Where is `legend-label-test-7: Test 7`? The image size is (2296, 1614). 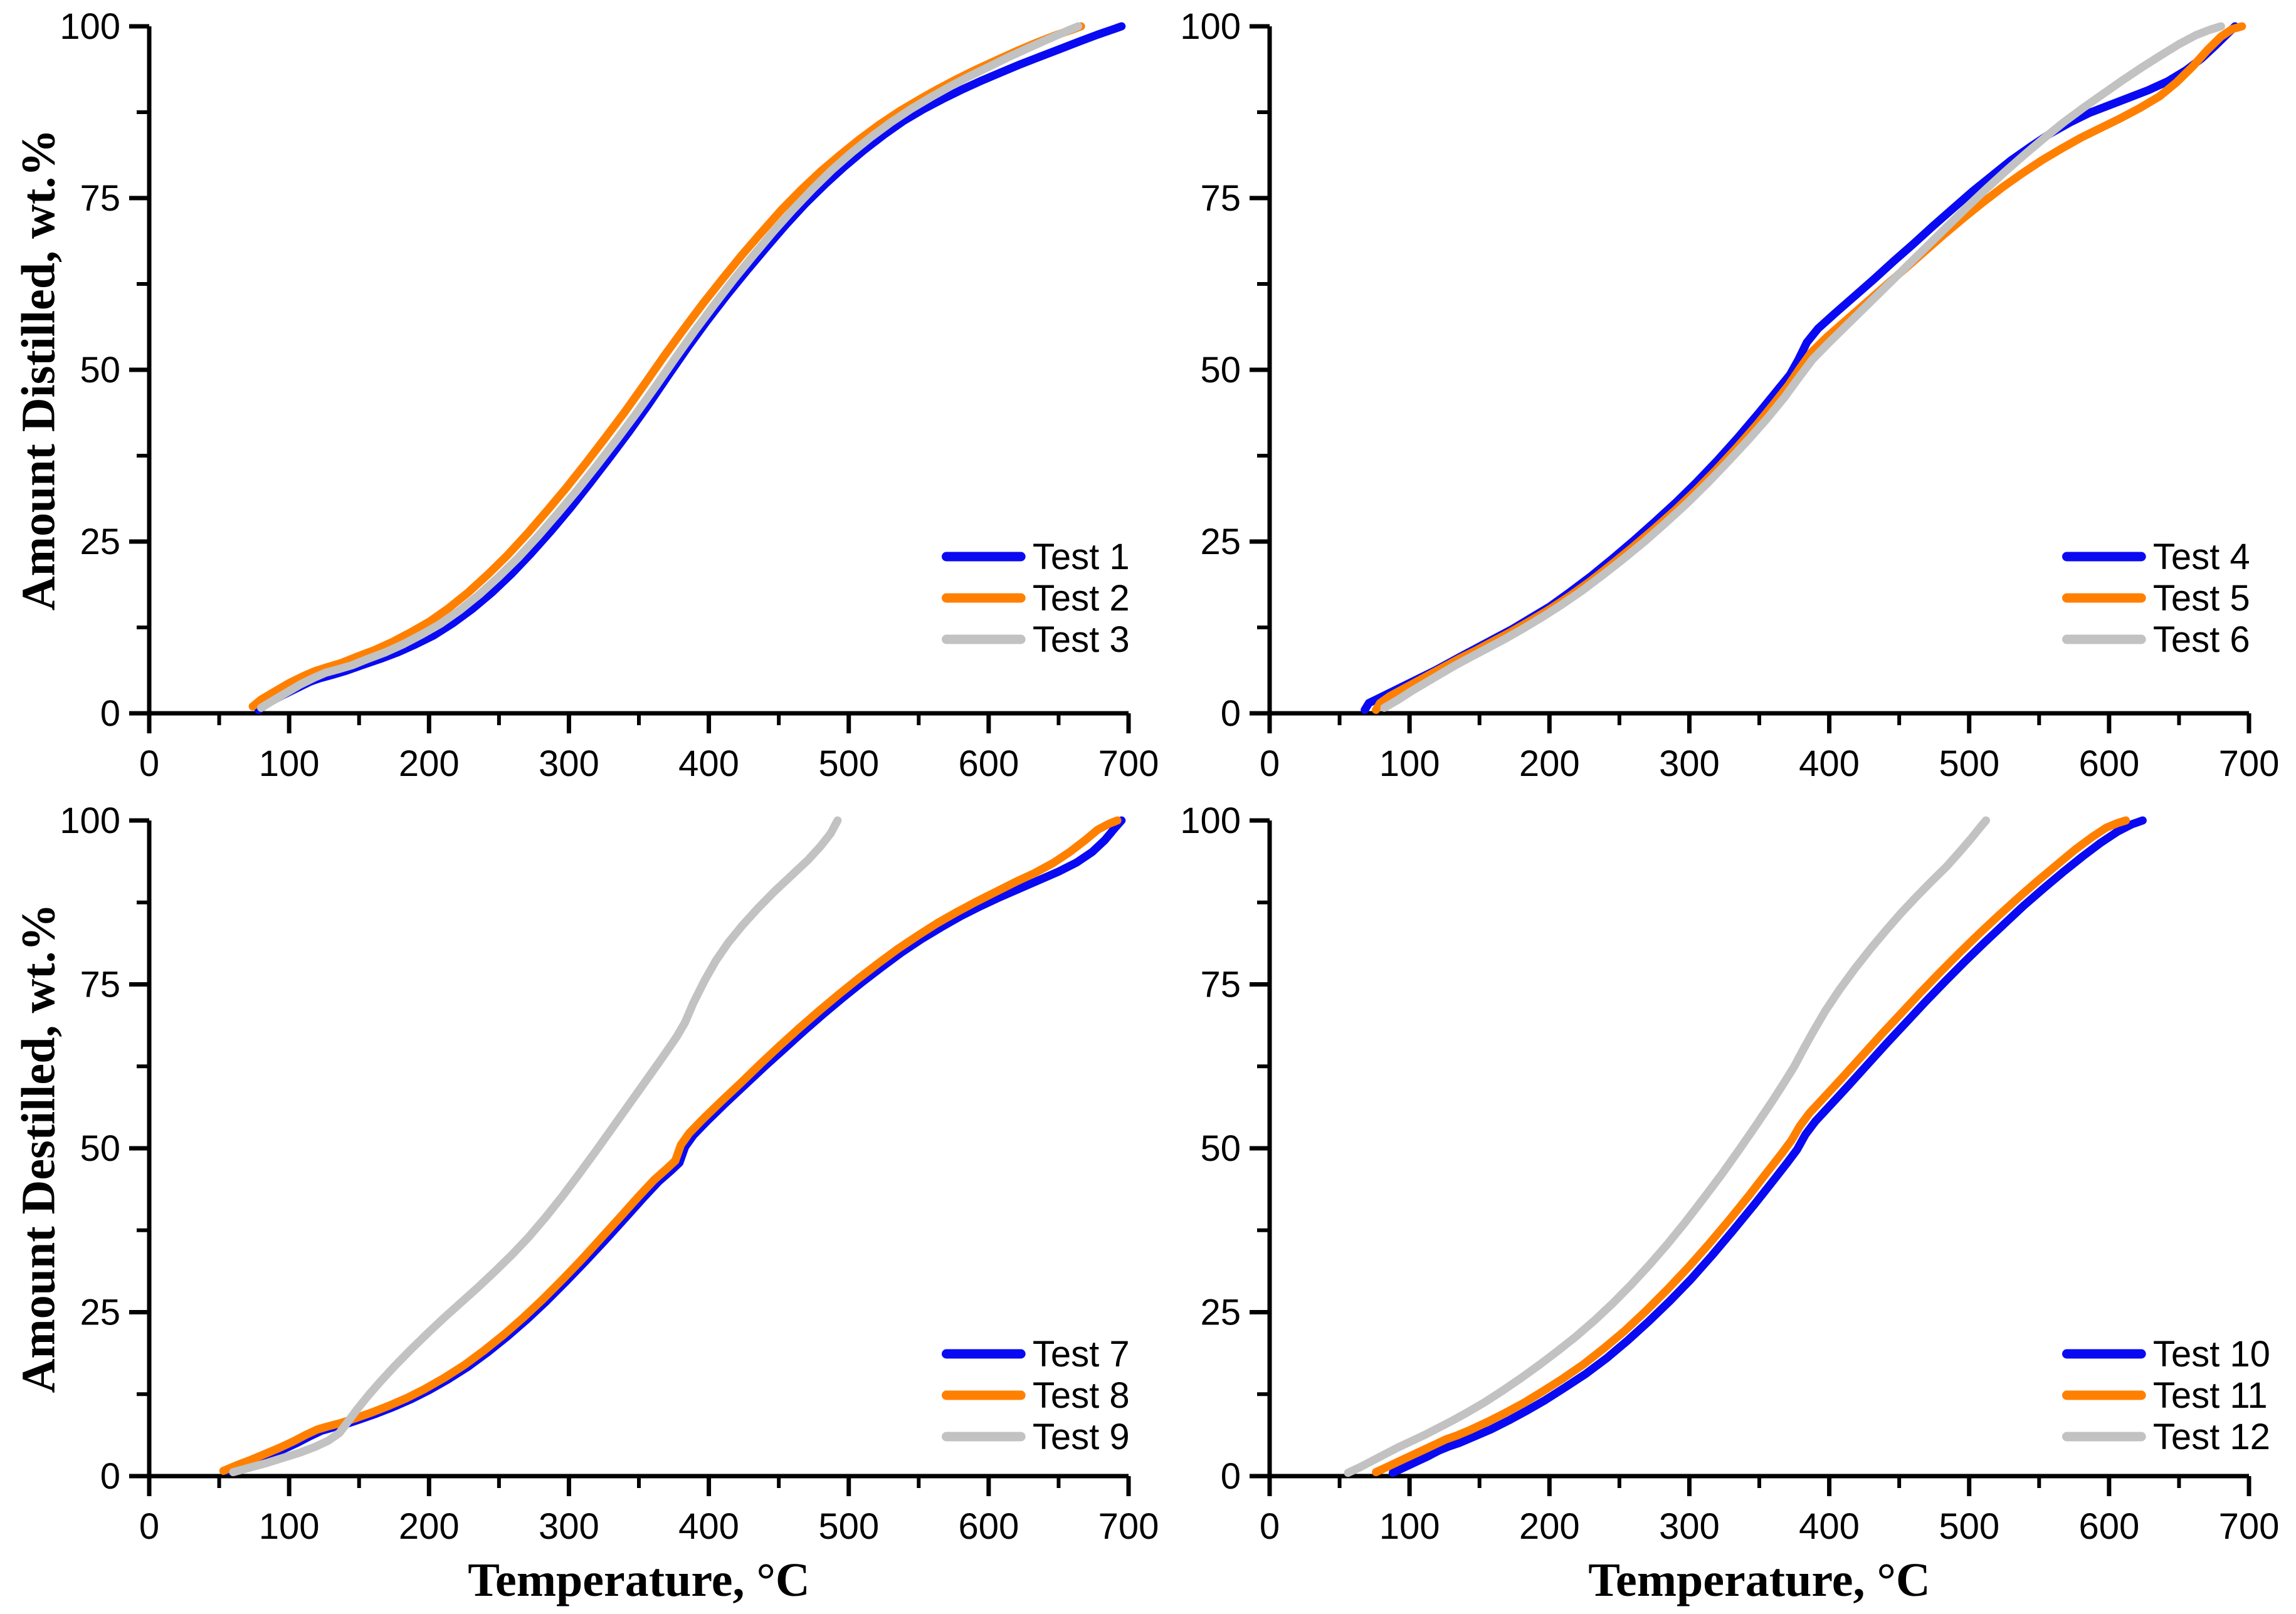
legend-label-test-7: Test 7 is located at coordinates (1081, 1354).